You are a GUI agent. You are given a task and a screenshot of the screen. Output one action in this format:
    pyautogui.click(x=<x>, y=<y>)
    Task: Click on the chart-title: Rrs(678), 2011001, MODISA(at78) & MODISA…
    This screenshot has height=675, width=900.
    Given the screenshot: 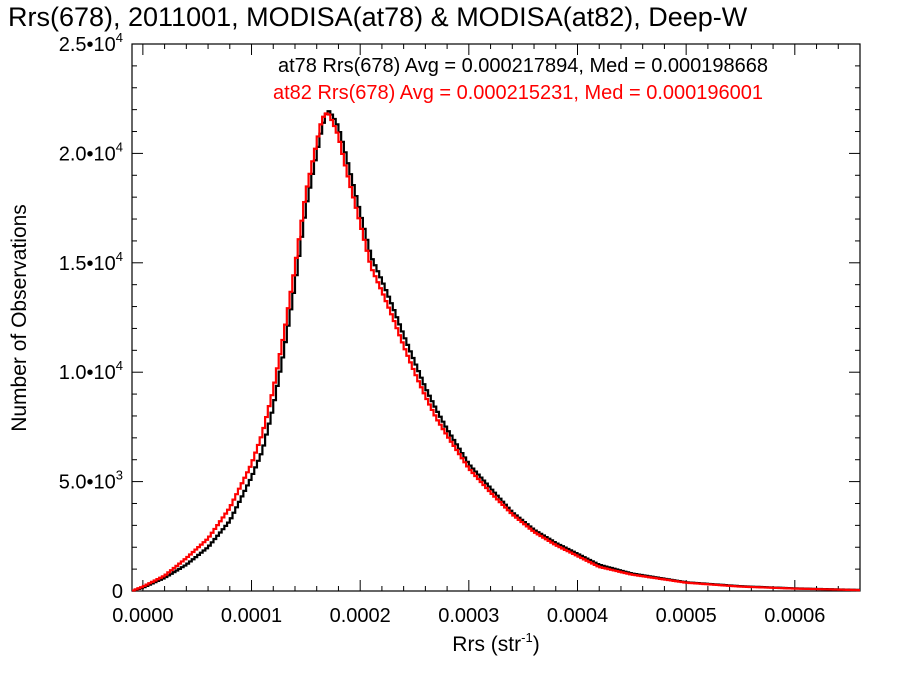 What is the action you would take?
    pyautogui.click(x=378, y=17)
    